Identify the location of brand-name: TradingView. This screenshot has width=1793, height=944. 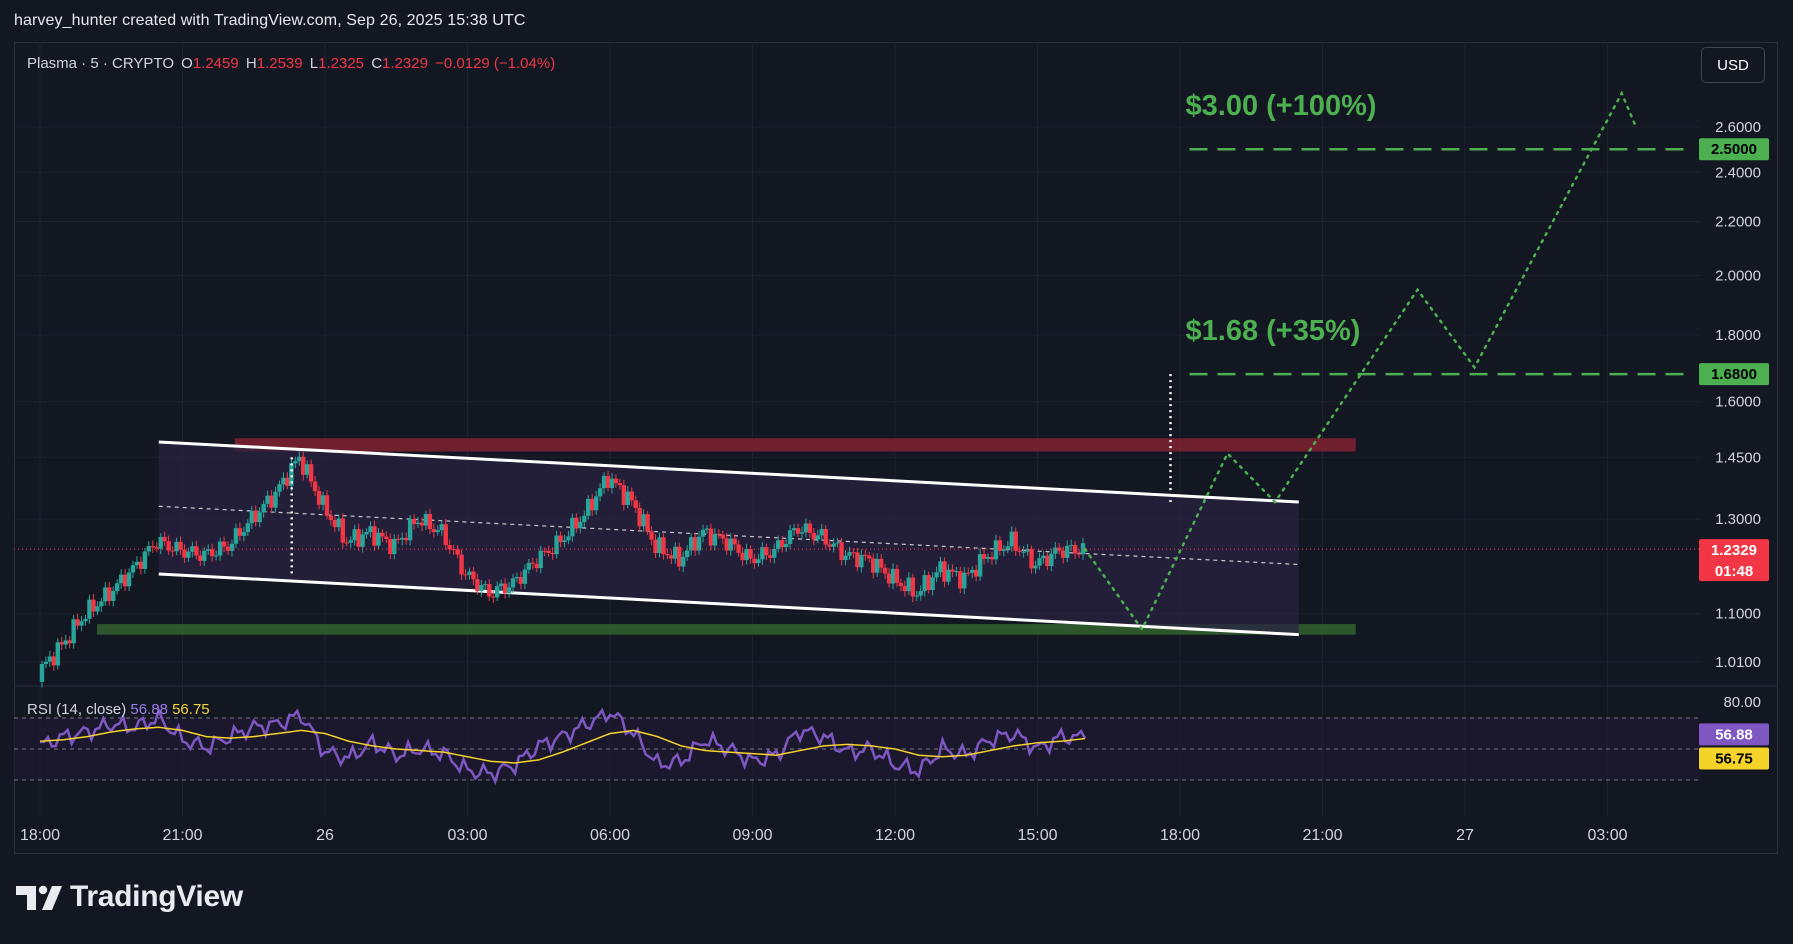
(156, 896).